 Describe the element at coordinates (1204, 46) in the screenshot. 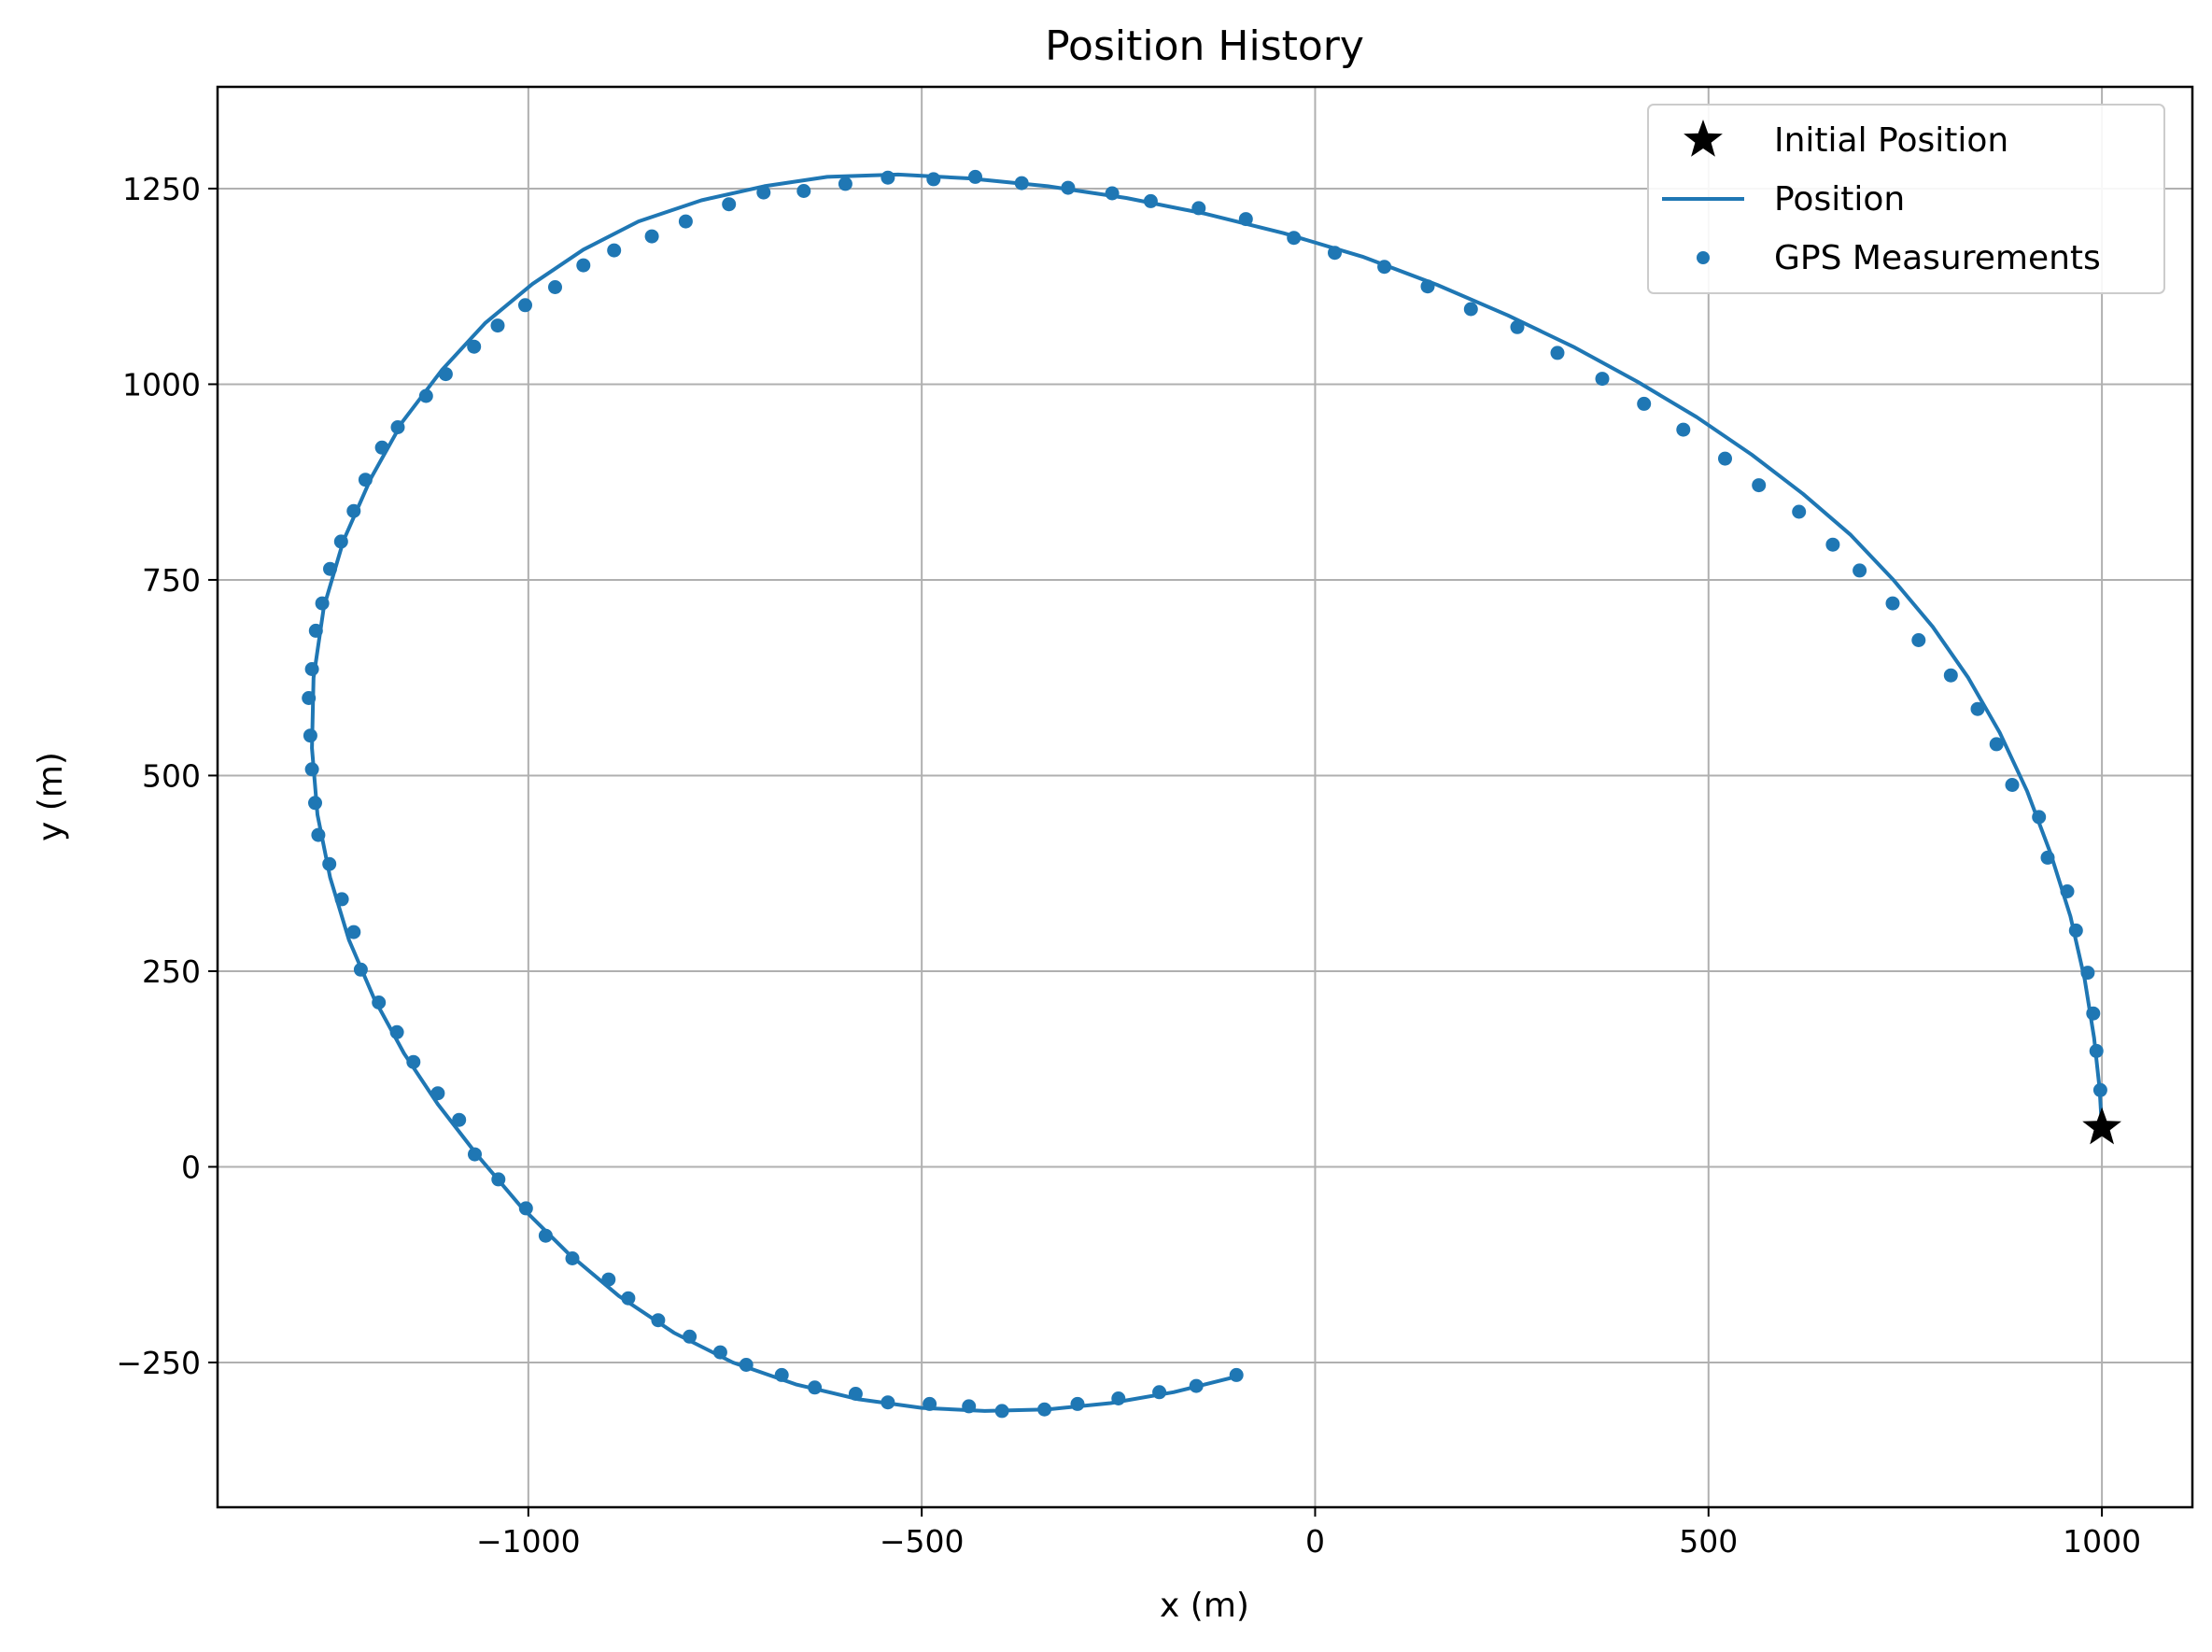

I see `chart-title: Position History` at that location.